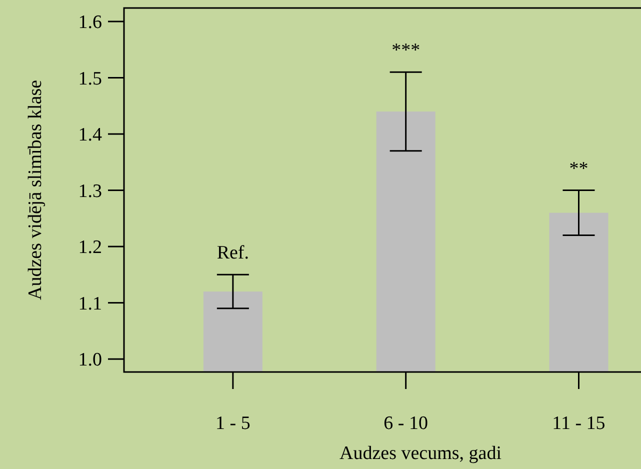  Describe the element at coordinates (421, 453) in the screenshot. I see `x-axis-title: Audzes vecums, gadi` at that location.